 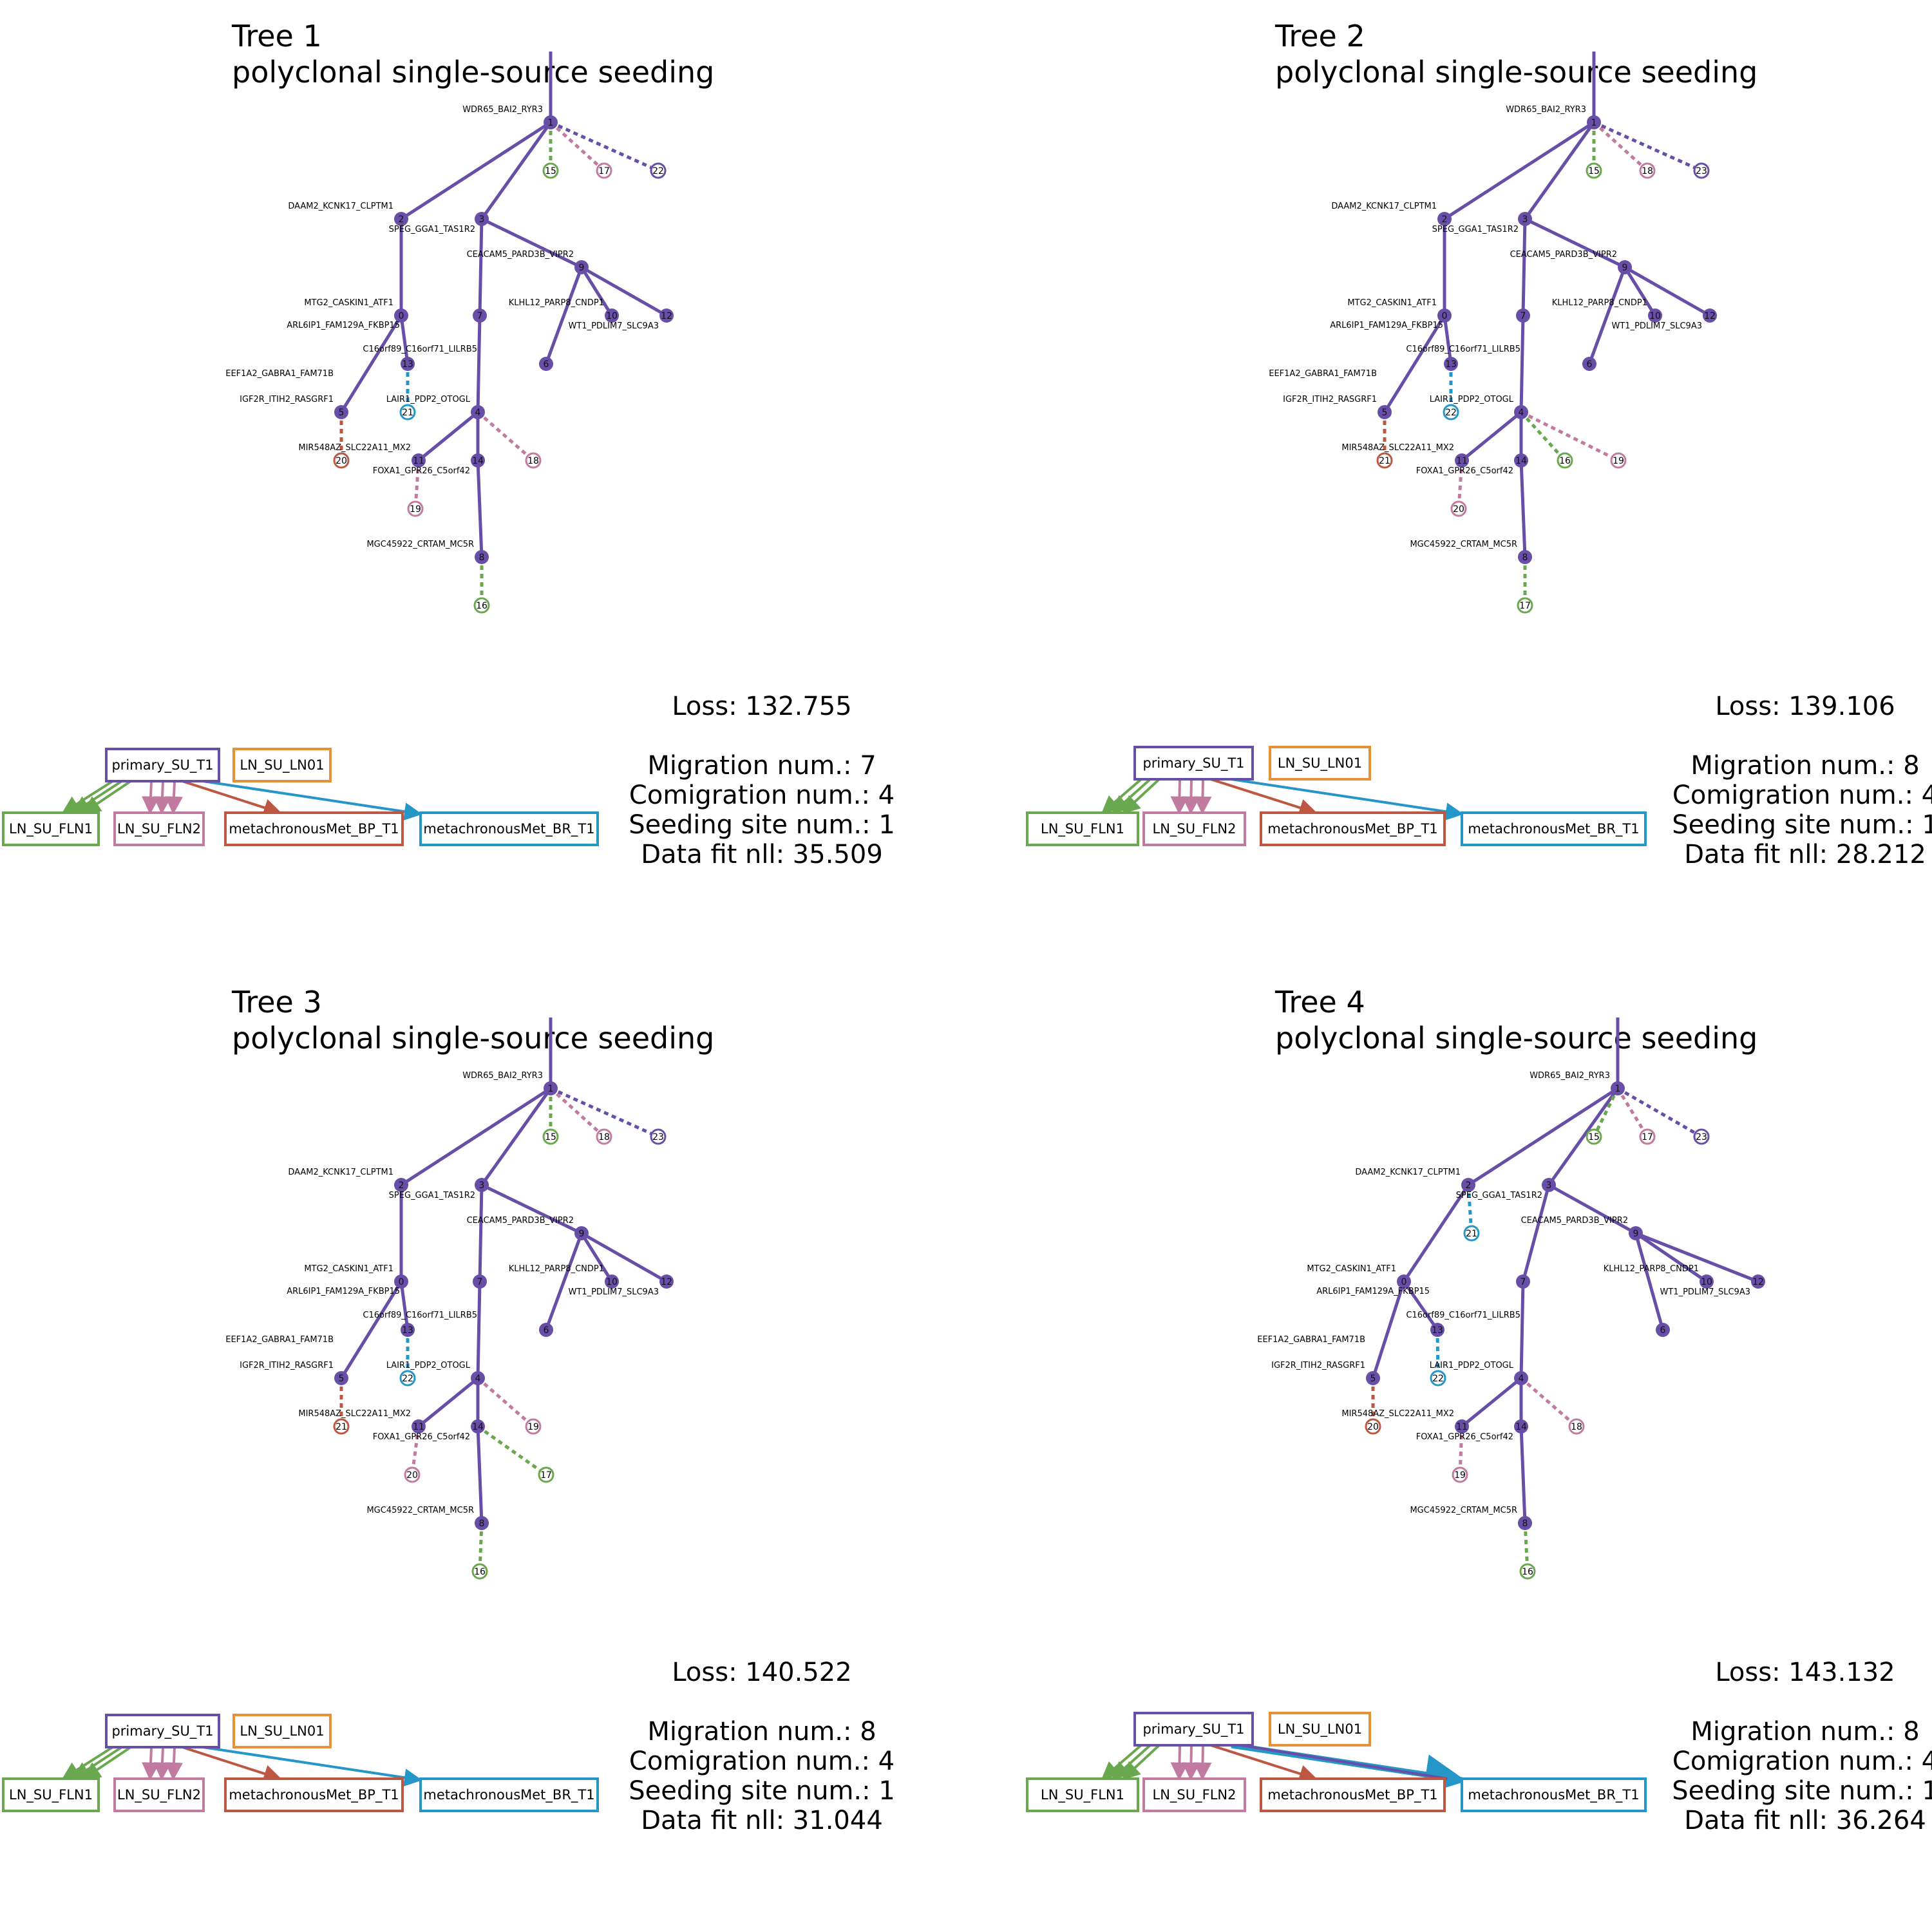 I want to click on leaf-node-label: 23, so click(x=658, y=1137).